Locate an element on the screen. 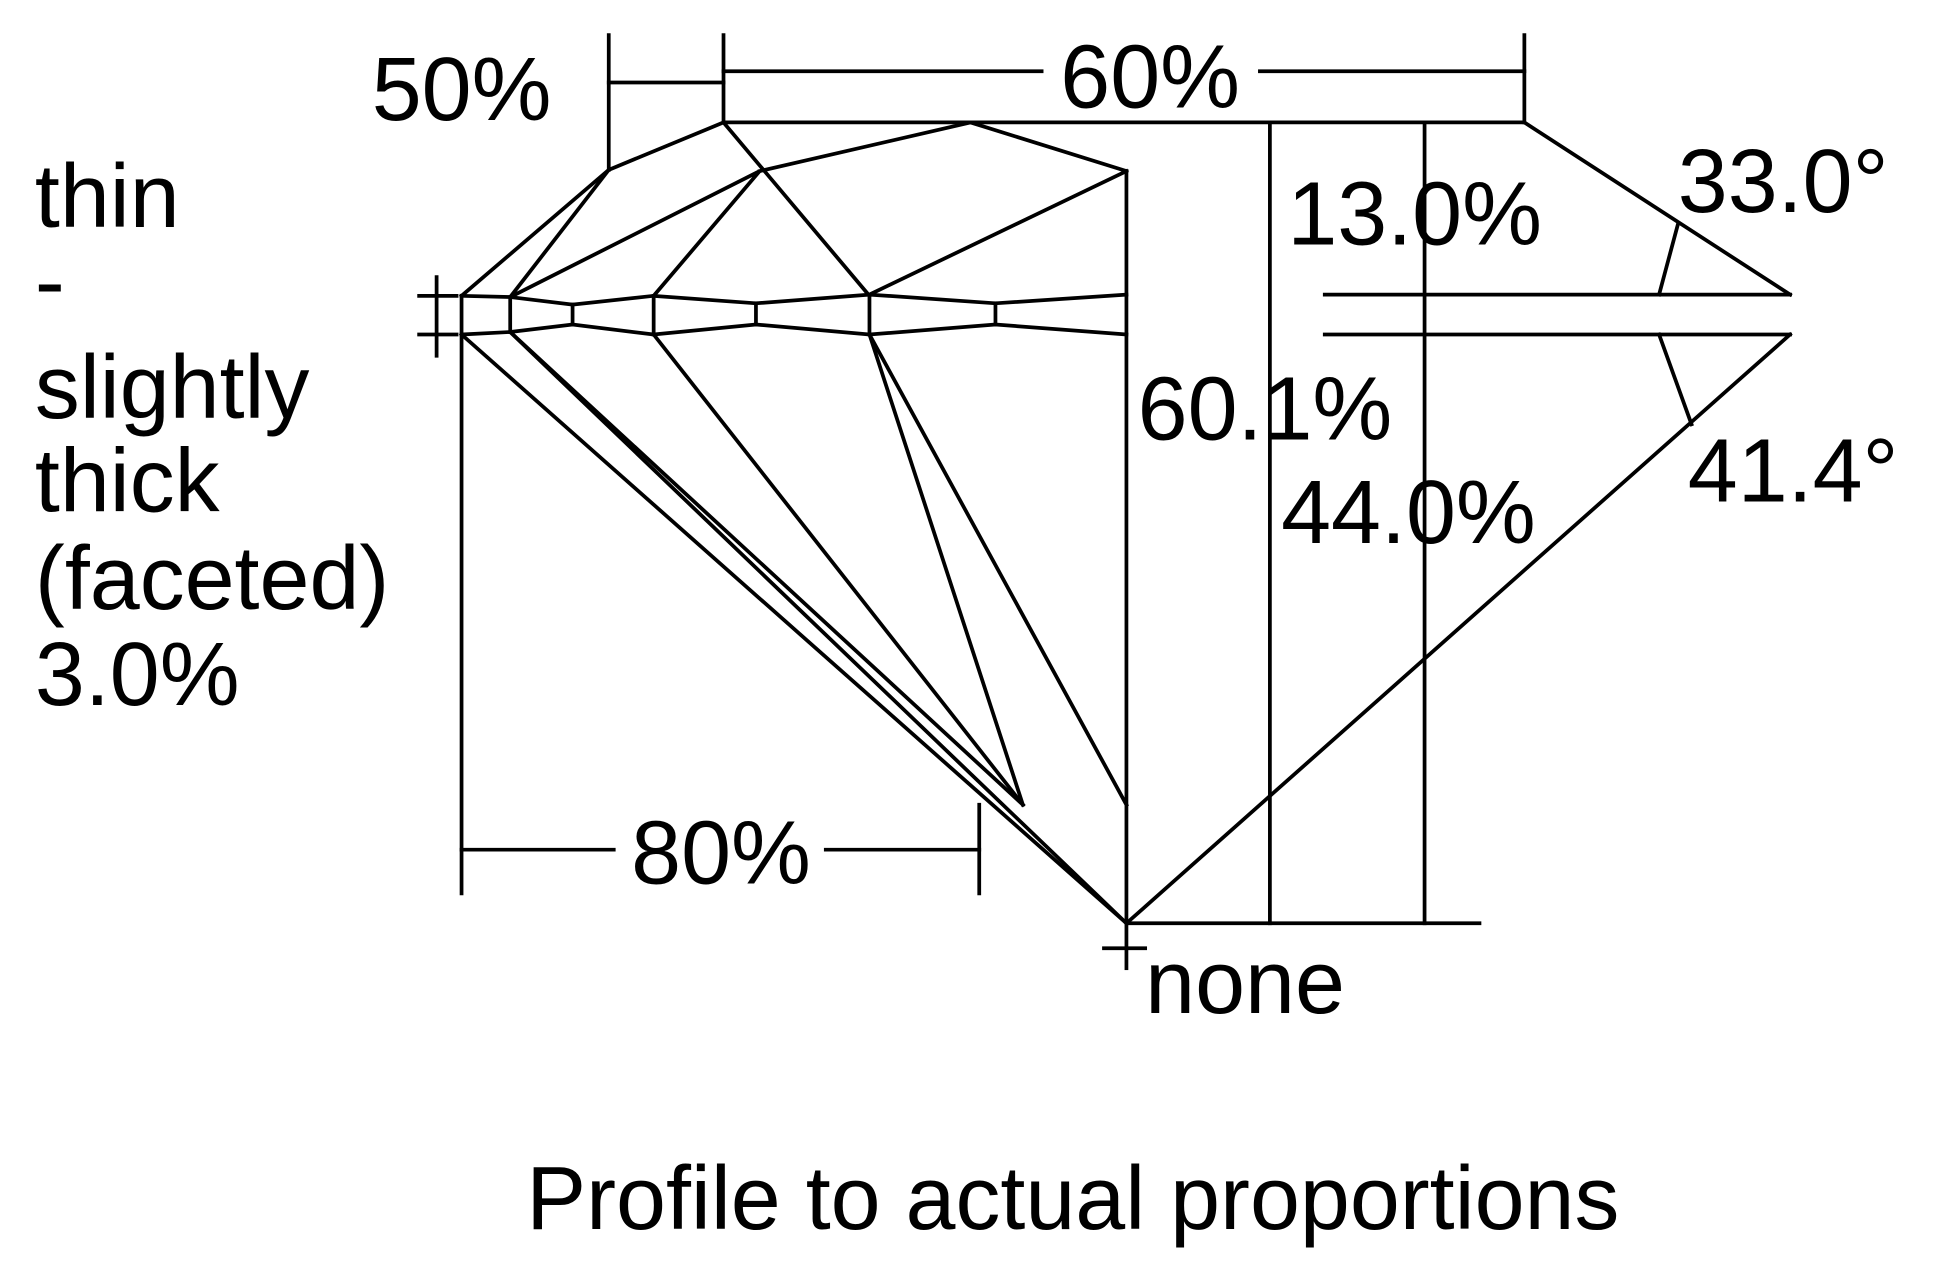 This screenshot has width=1946, height=1274. pavilion-angle-label: 41.4° is located at coordinates (1793, 472).